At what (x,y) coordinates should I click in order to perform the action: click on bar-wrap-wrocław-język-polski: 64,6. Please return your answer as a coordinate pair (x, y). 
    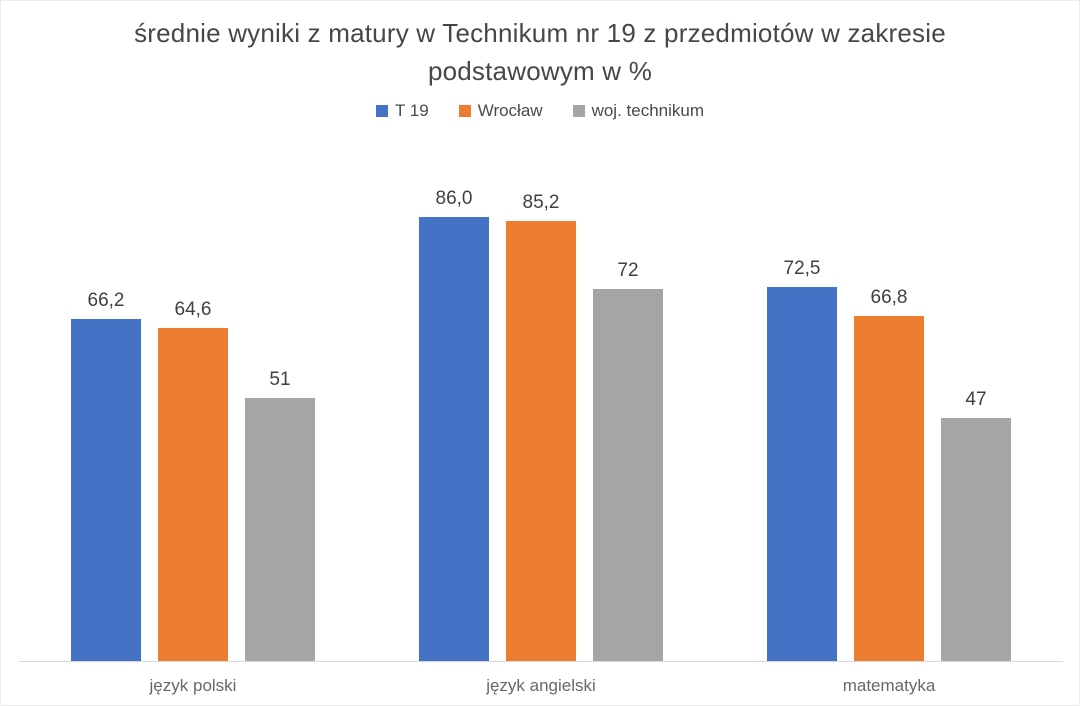
    Looking at the image, I should click on (193, 403).